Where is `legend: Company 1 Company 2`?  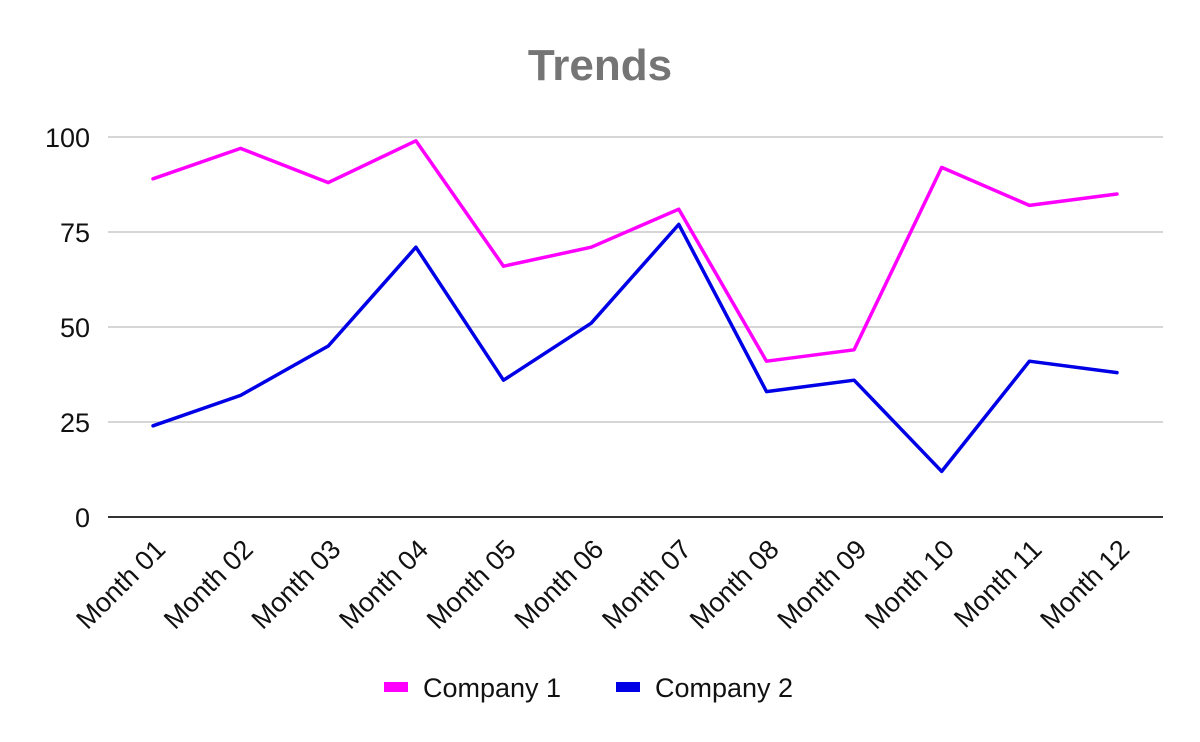 legend: Company 1 Company 2 is located at coordinates (588, 688).